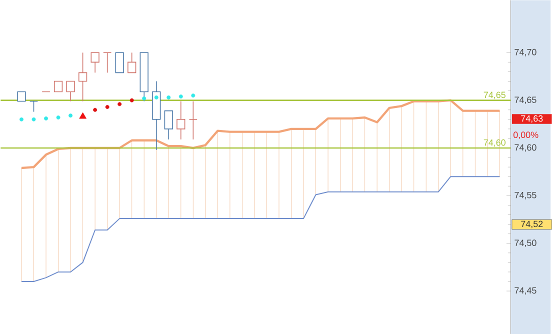 Image resolution: width=552 pixels, height=334 pixels. Describe the element at coordinates (525, 243) in the screenshot. I see `y-tick-label: 74,50` at that location.